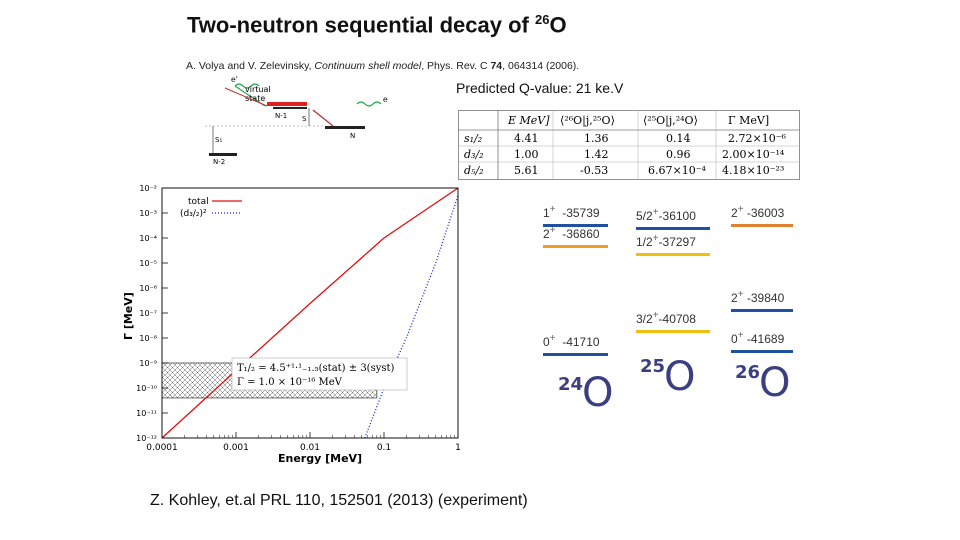  I want to click on x-tick-label: 0.001, so click(236, 448).